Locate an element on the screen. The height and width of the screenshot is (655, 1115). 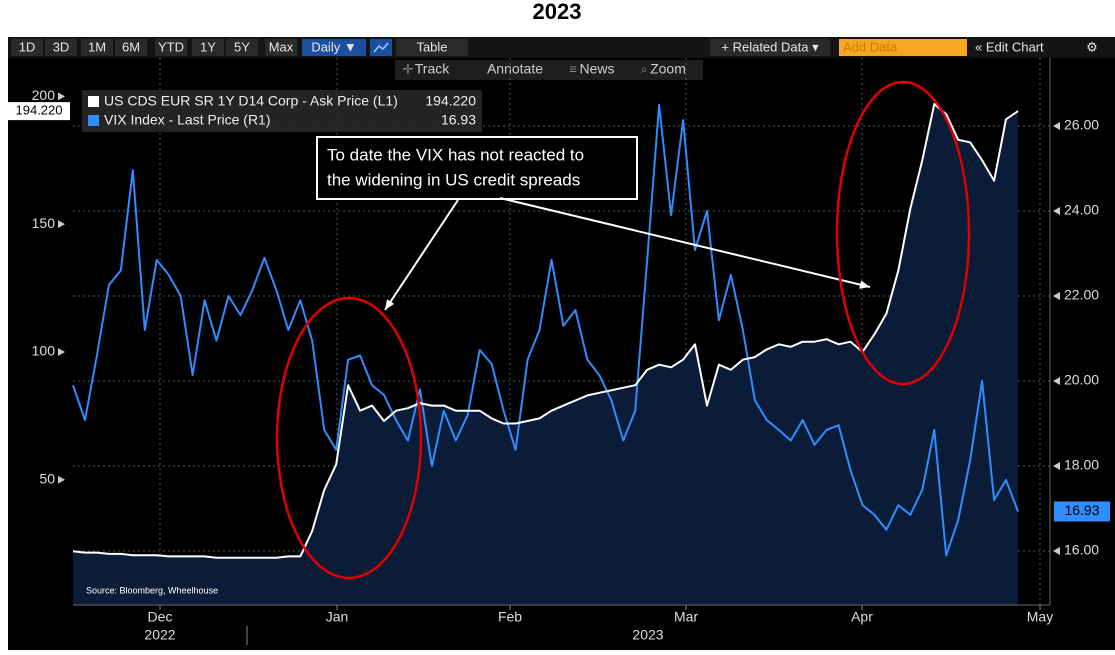
tool-icon: ✛ is located at coordinates (408, 68).